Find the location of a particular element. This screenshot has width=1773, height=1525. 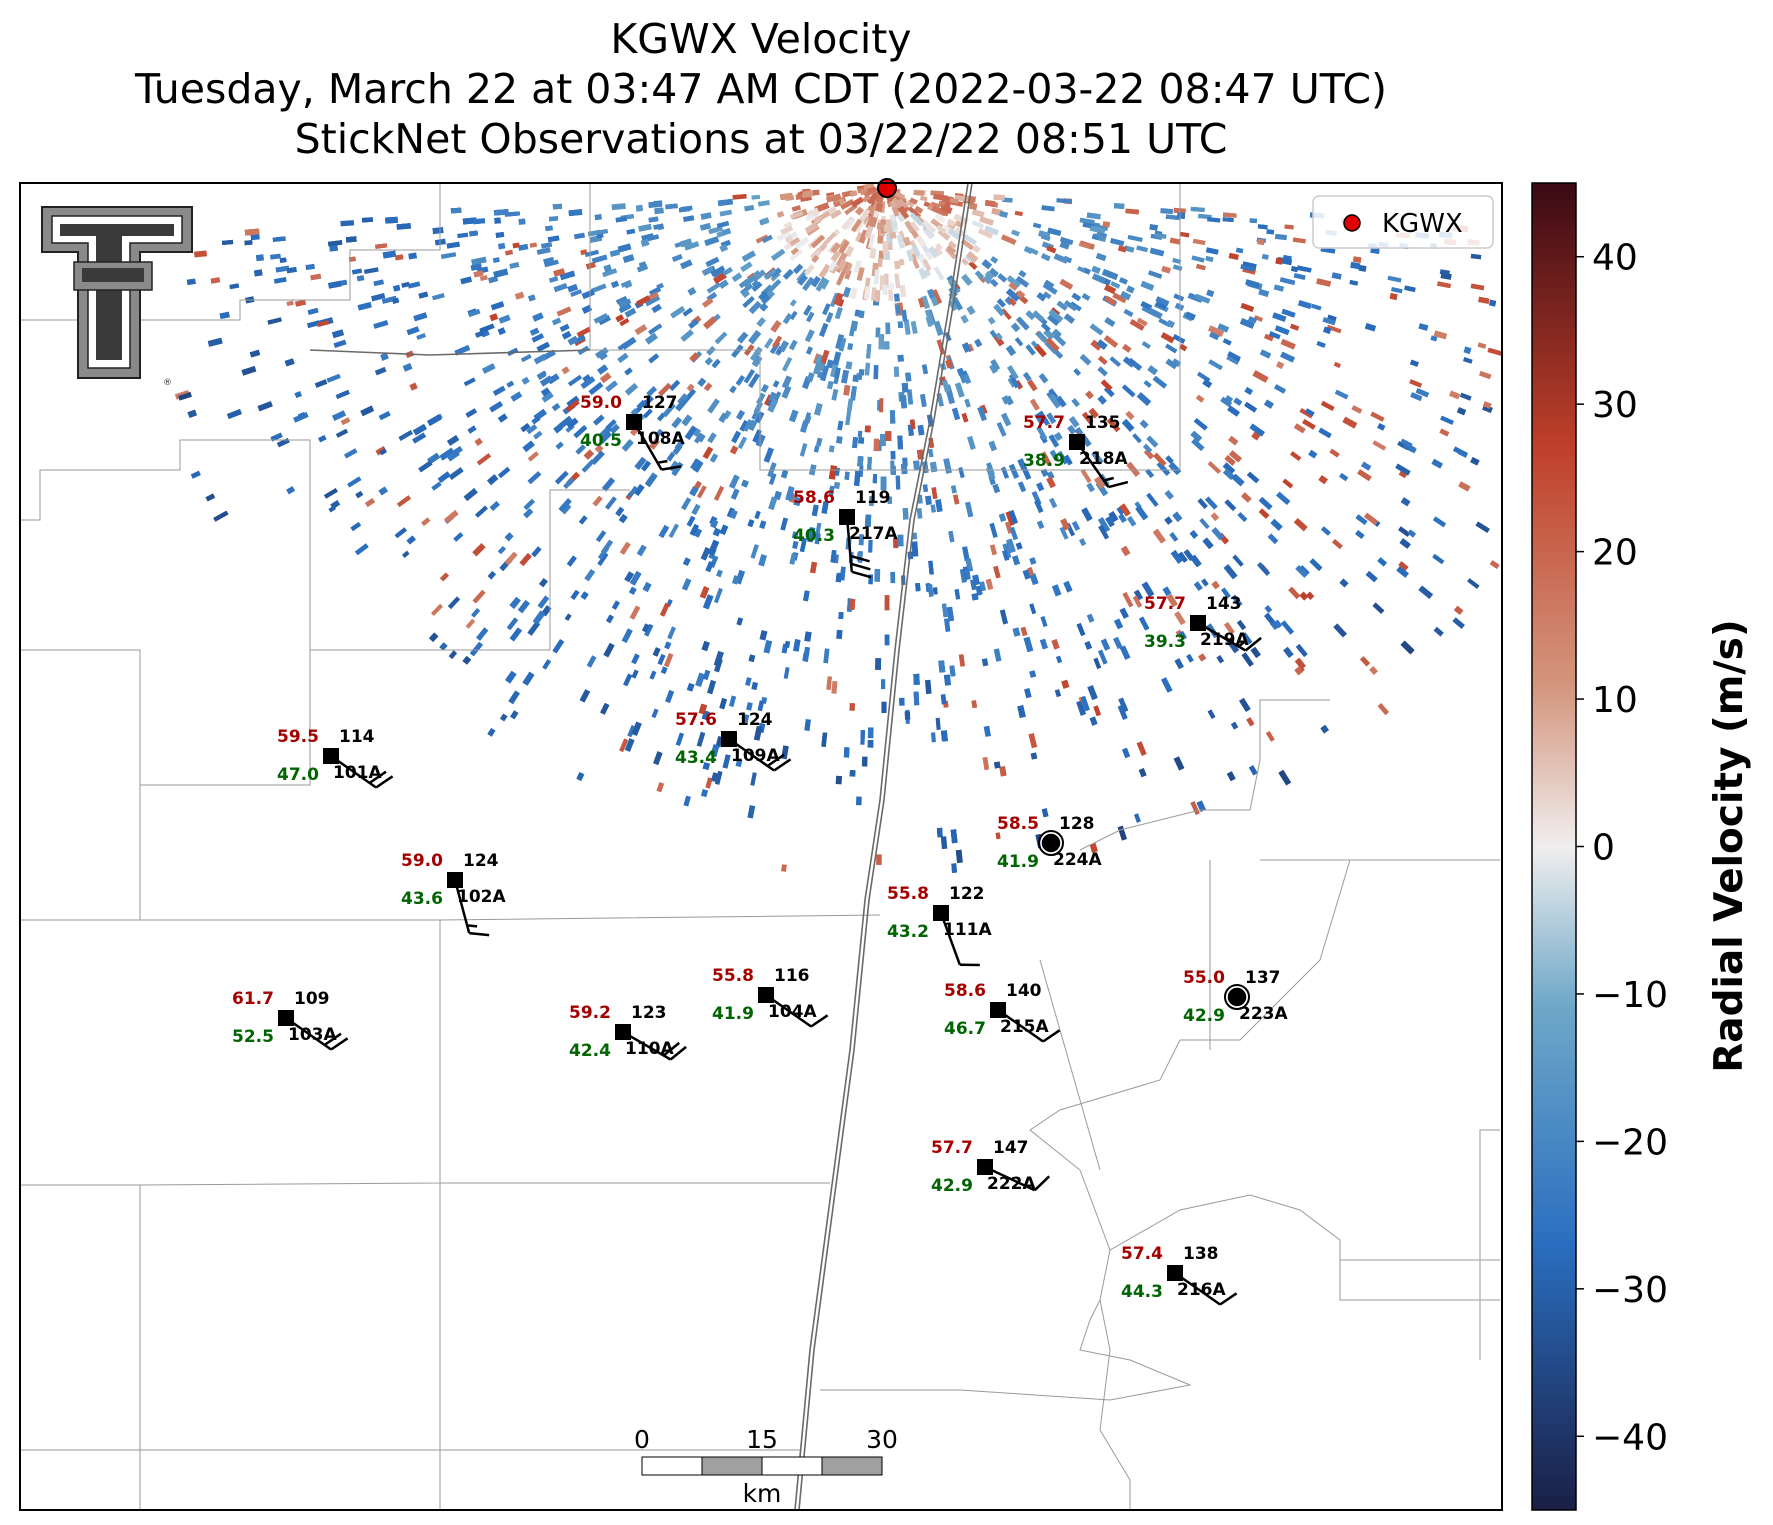

station-id: 222A is located at coordinates (1011, 1184).